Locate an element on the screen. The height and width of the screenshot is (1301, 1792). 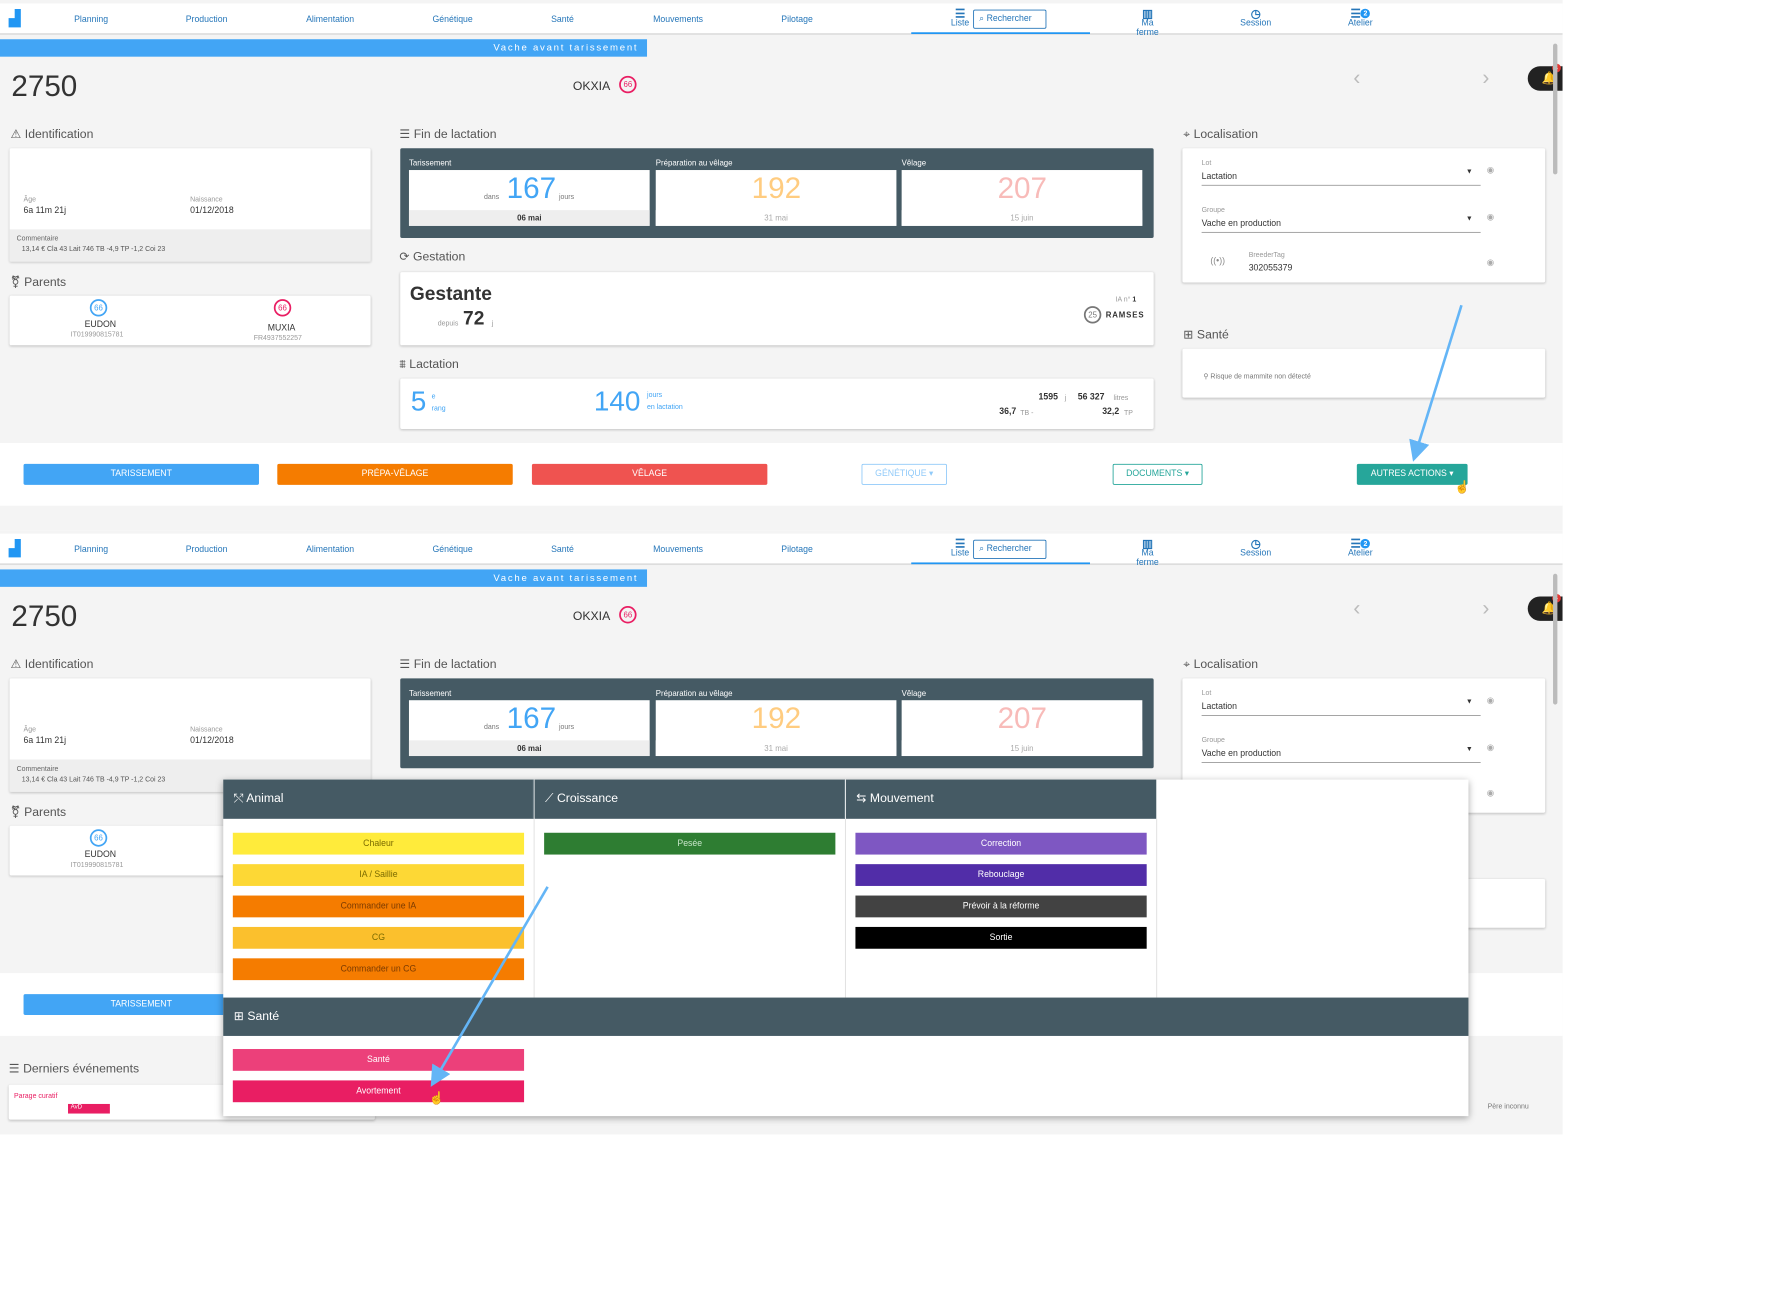
genetique-button: GÉNÉTIQUE ▾ is located at coordinates (904, 474).